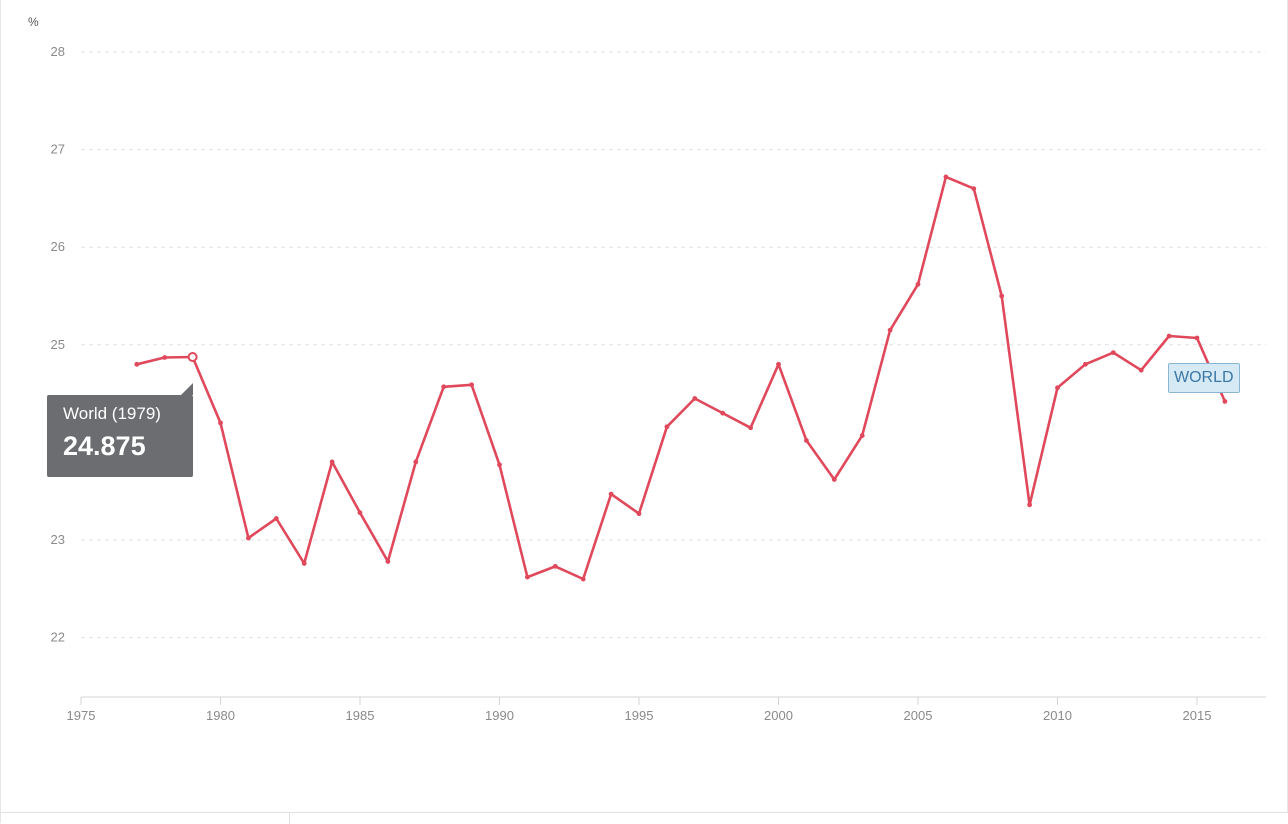  What do you see at coordinates (583, 579) in the screenshot?
I see `data-point-1993` at bounding box center [583, 579].